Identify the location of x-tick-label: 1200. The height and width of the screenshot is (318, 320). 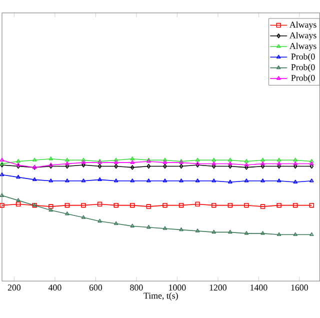
(218, 287).